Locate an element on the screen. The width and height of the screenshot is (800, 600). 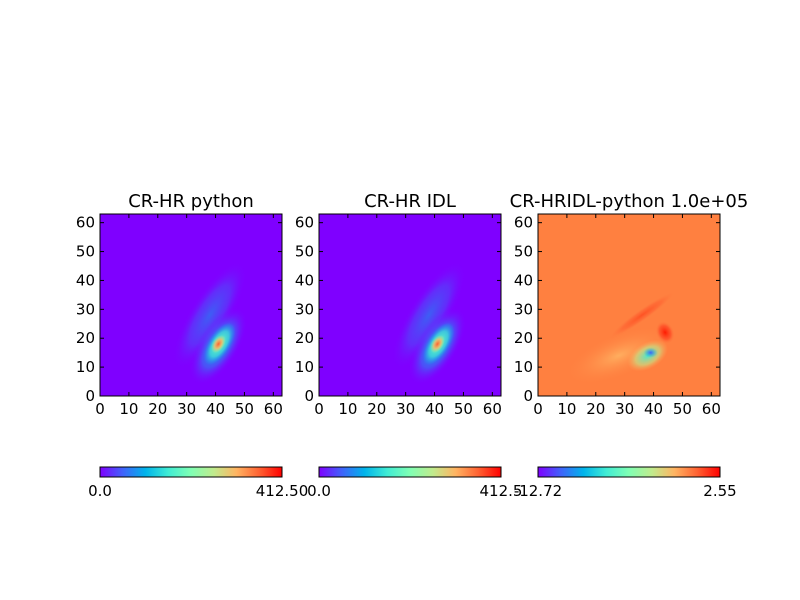
panel-title: CR-HRIDL-python 1.0e+05 is located at coordinates (629, 201).